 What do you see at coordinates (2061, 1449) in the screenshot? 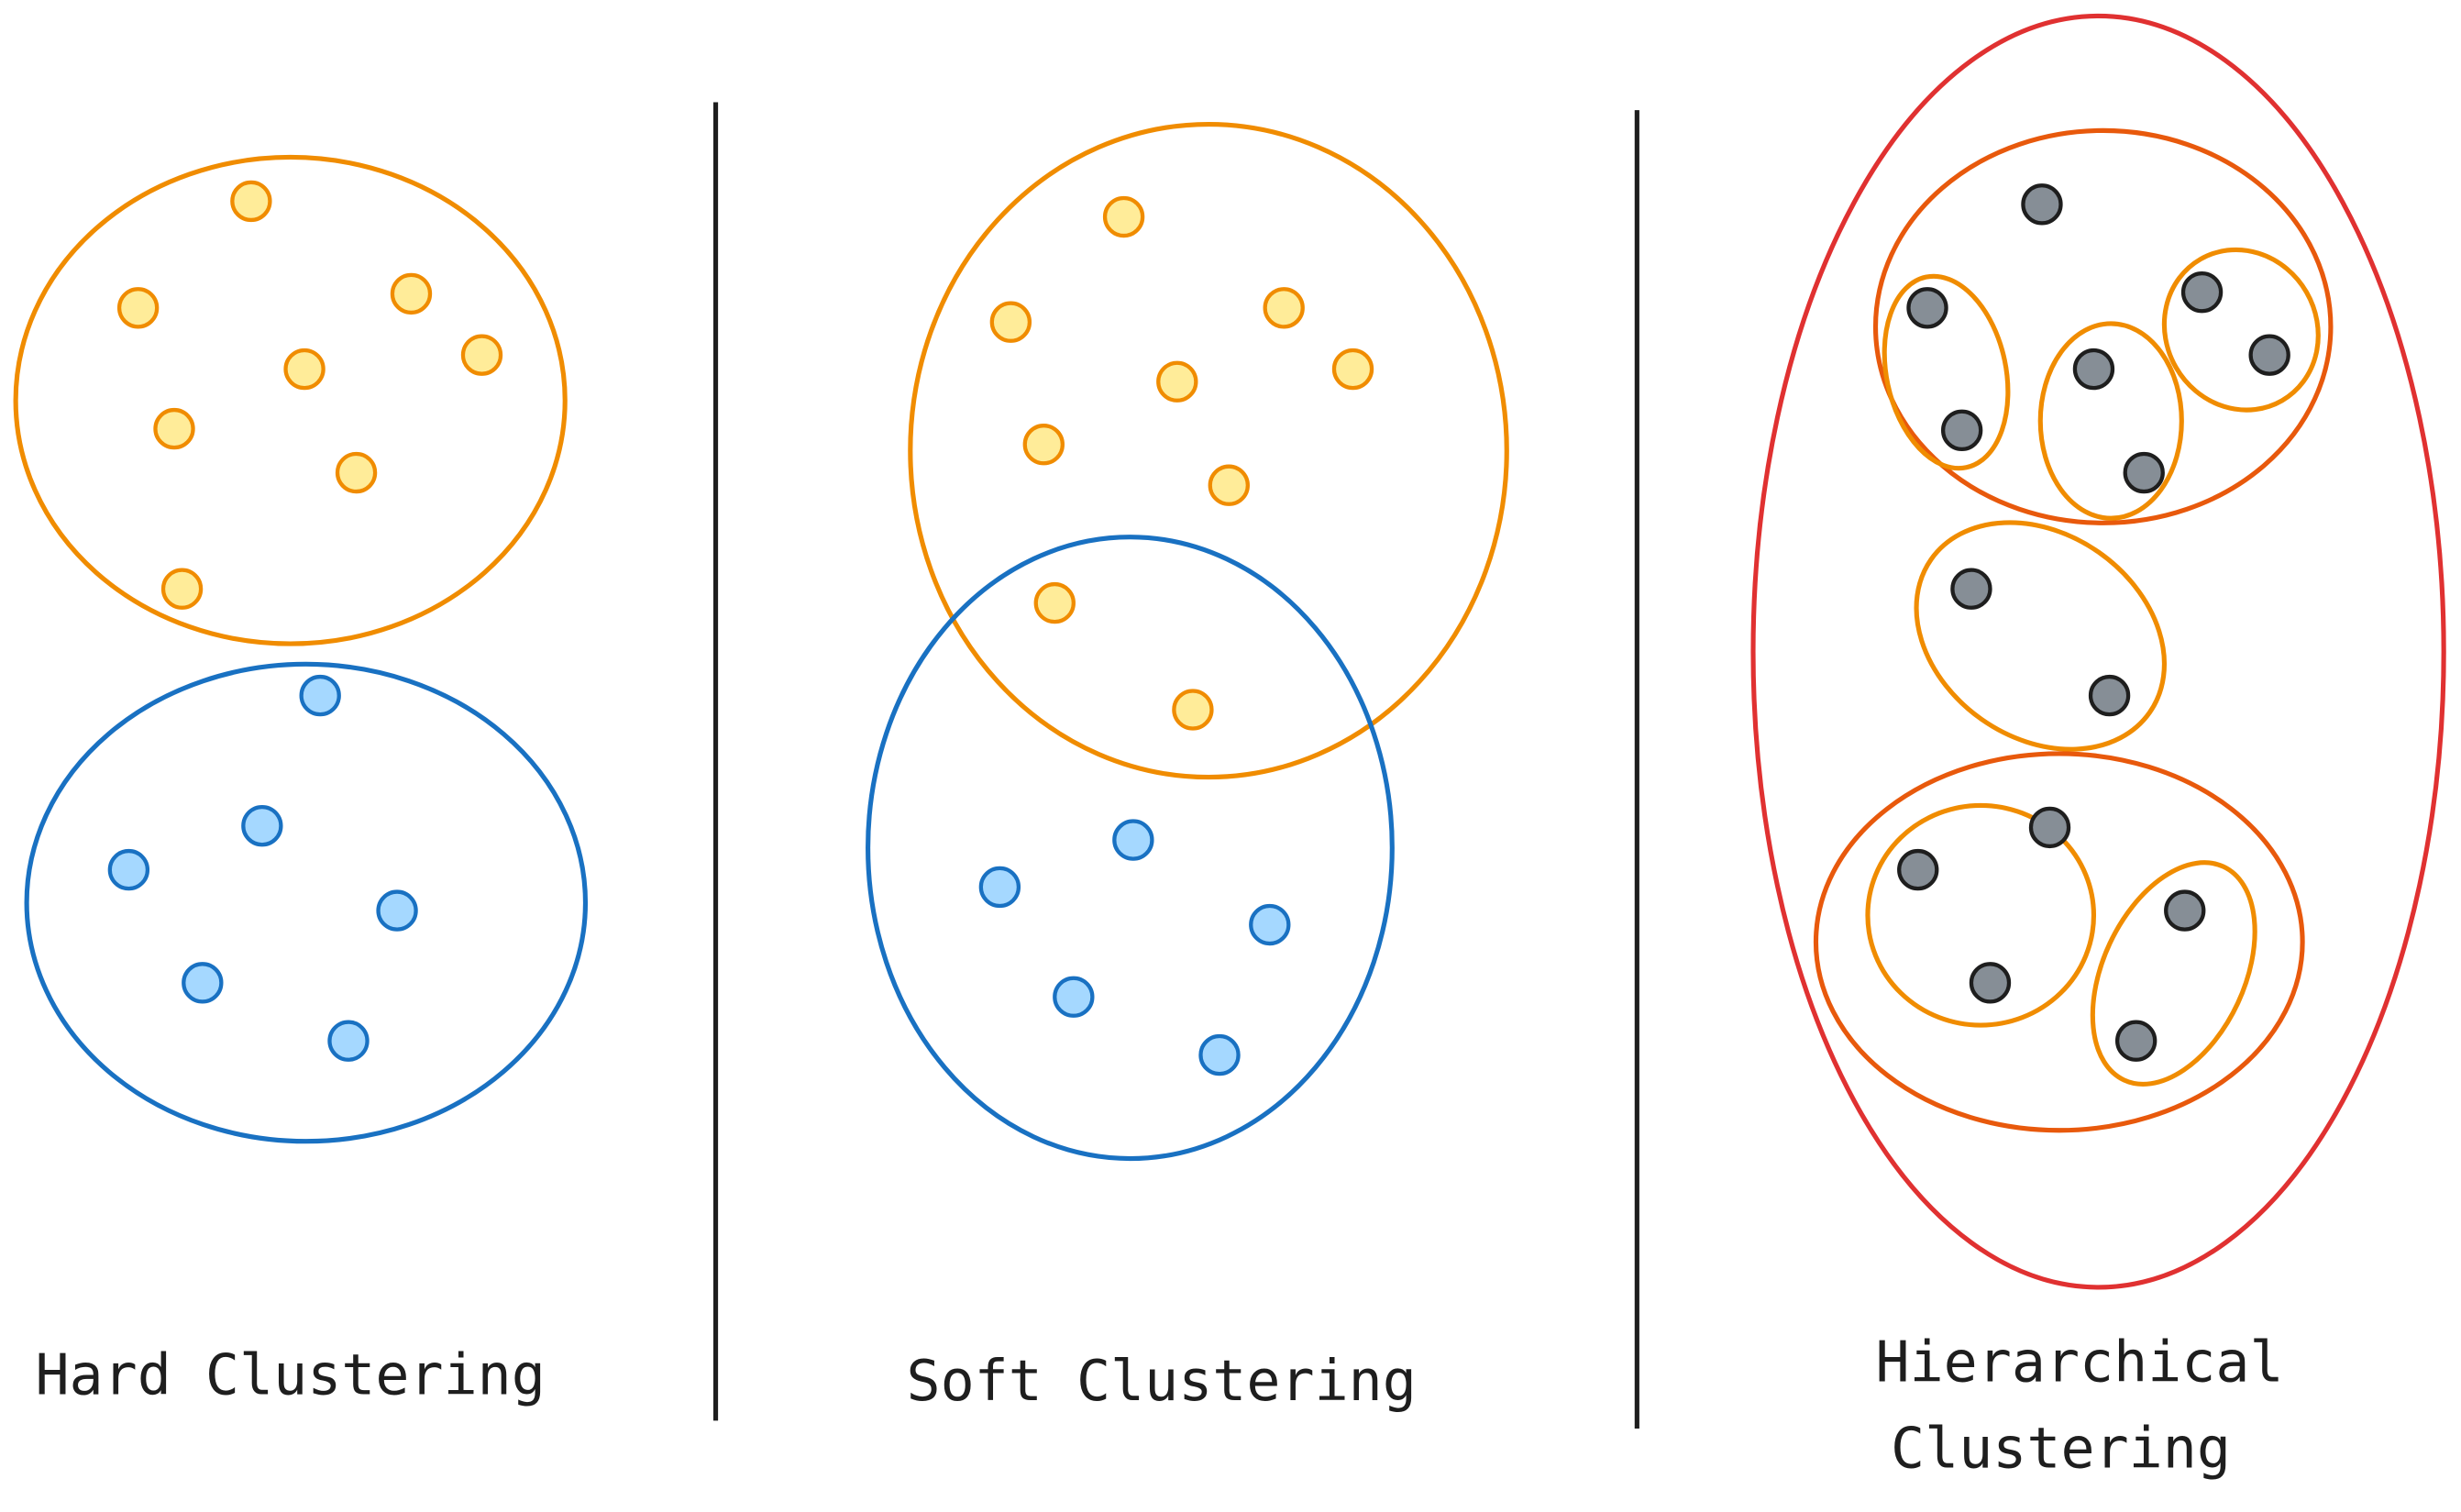
I see `panel-label: Clustering` at bounding box center [2061, 1449].